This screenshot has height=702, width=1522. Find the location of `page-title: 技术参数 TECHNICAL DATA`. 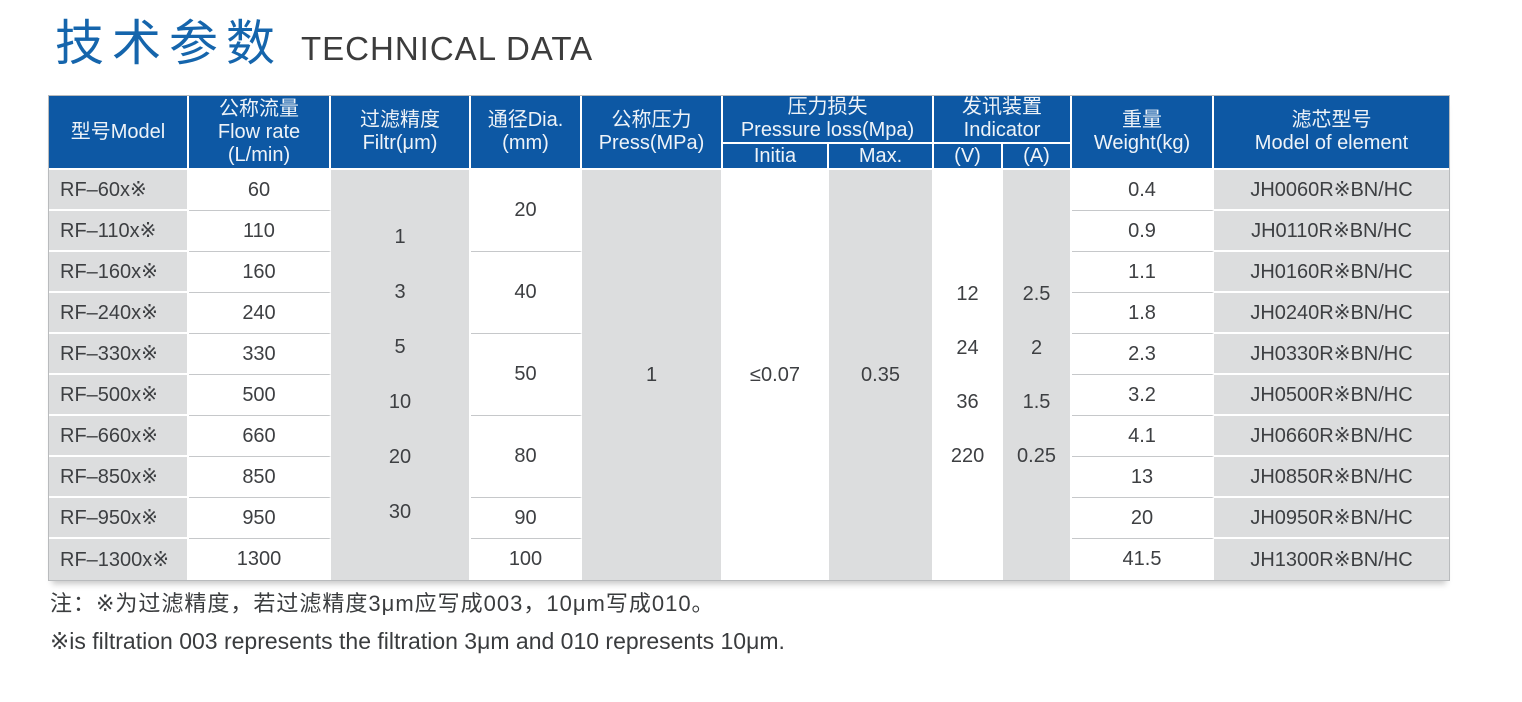

page-title: 技术参数 TECHNICAL DATA is located at coordinates (324, 44).